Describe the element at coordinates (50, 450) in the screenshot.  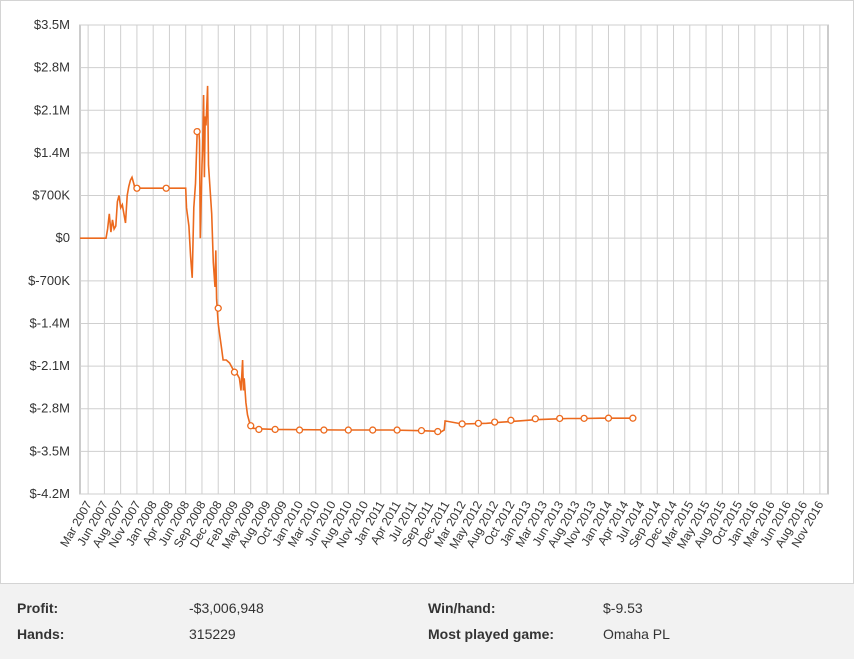
I see `y-tick-label: $-3.5M` at that location.